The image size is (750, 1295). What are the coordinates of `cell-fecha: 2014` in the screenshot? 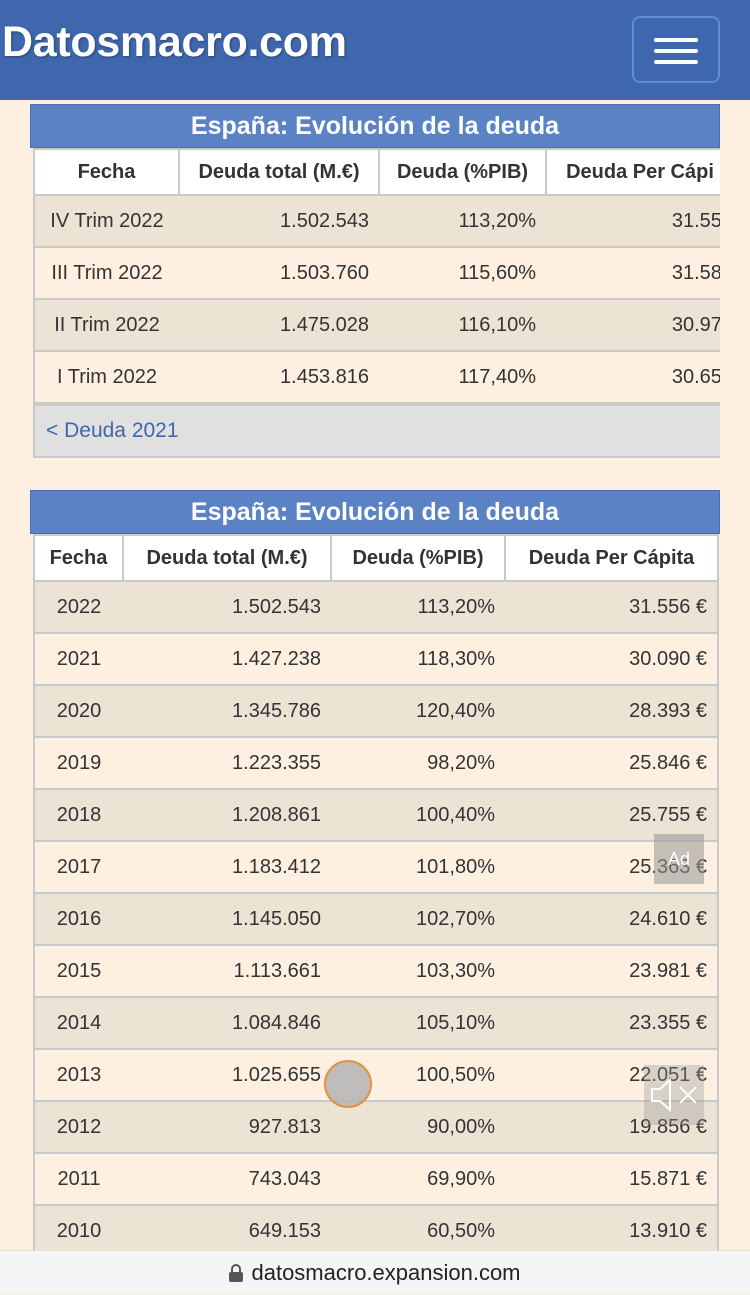 It's located at (78, 1023).